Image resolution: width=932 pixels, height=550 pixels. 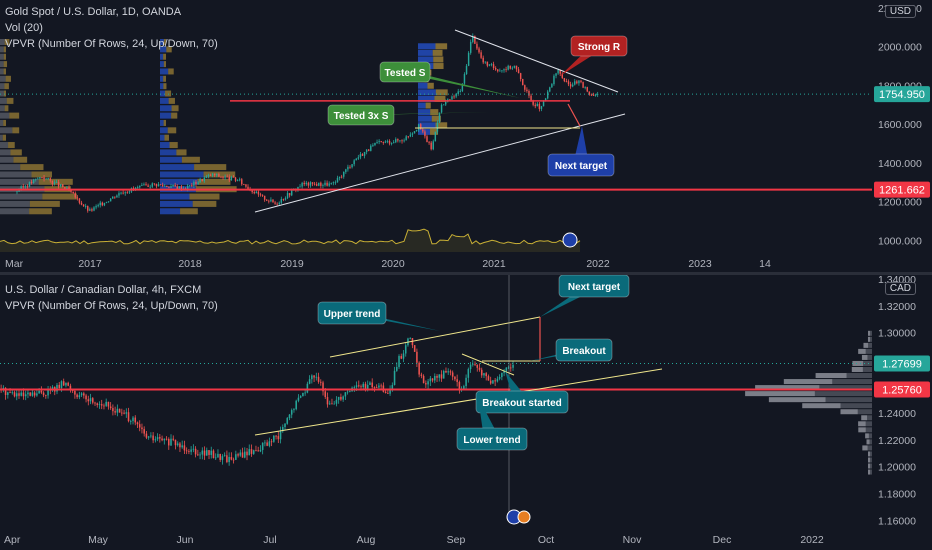 I want to click on callout-lower-trend-label: Lower trend, so click(x=491, y=440).